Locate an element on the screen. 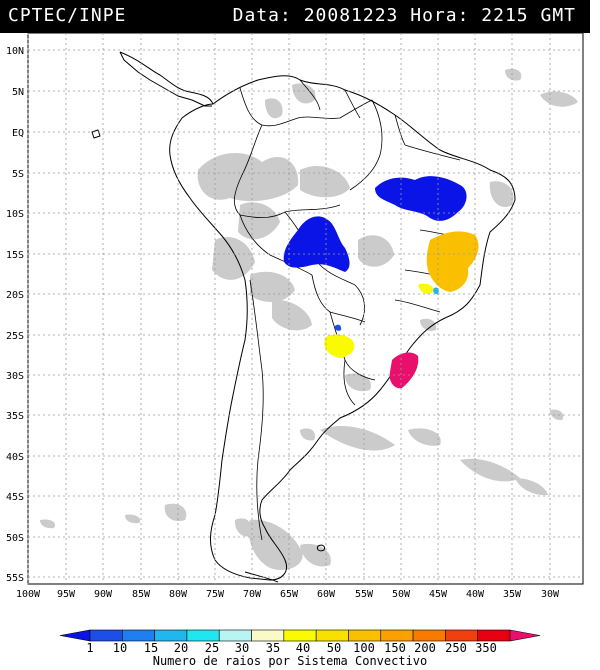 This screenshot has height=670, width=600. lon-label-100w: 100W is located at coordinates (28, 594).